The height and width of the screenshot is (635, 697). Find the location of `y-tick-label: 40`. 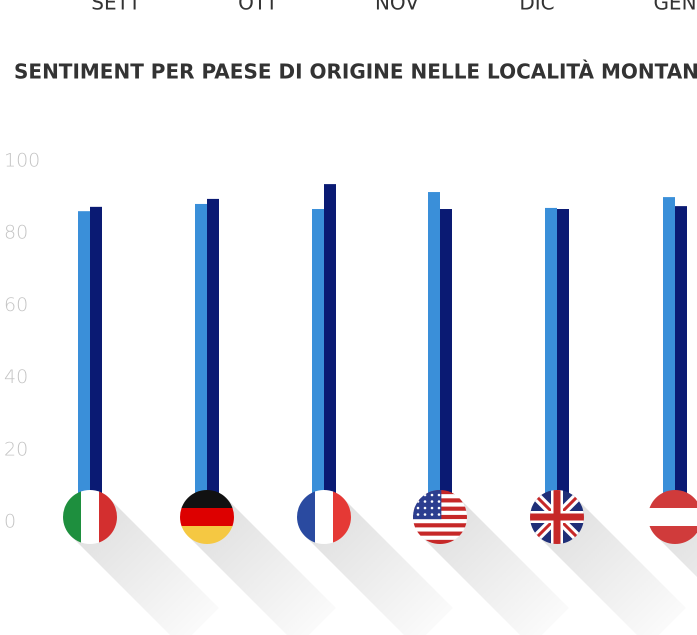

y-tick-label: 40 is located at coordinates (16, 377).